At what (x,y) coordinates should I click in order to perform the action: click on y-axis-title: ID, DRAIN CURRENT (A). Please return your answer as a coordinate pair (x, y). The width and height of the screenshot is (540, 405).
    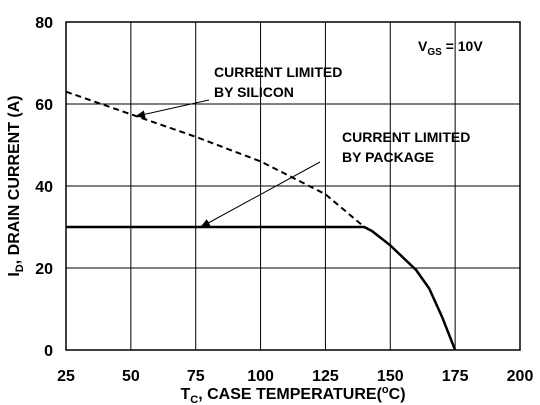
    Looking at the image, I should click on (16, 185).